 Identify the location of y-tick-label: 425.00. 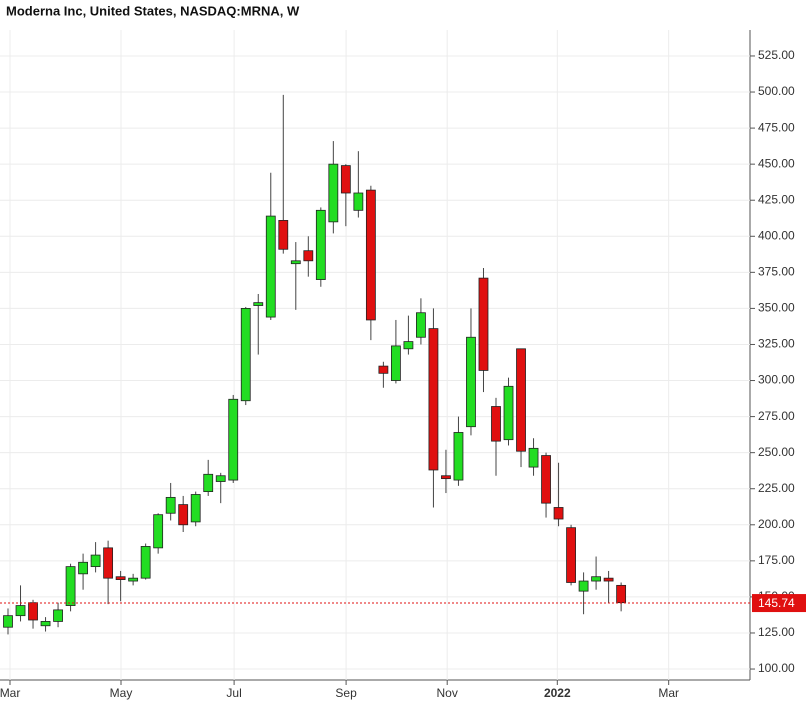
(776, 199).